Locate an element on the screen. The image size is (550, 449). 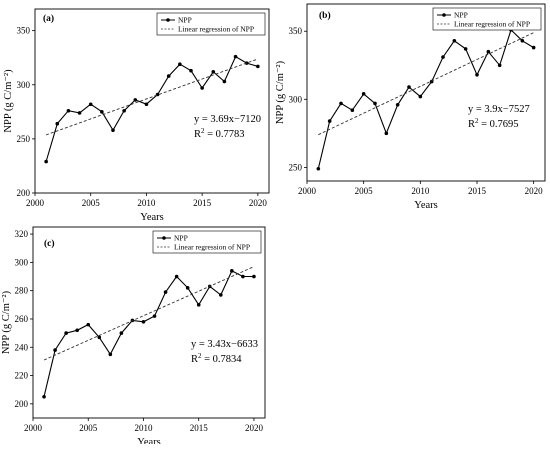
r-squared: R2 = 0.7695 is located at coordinates (493, 123).